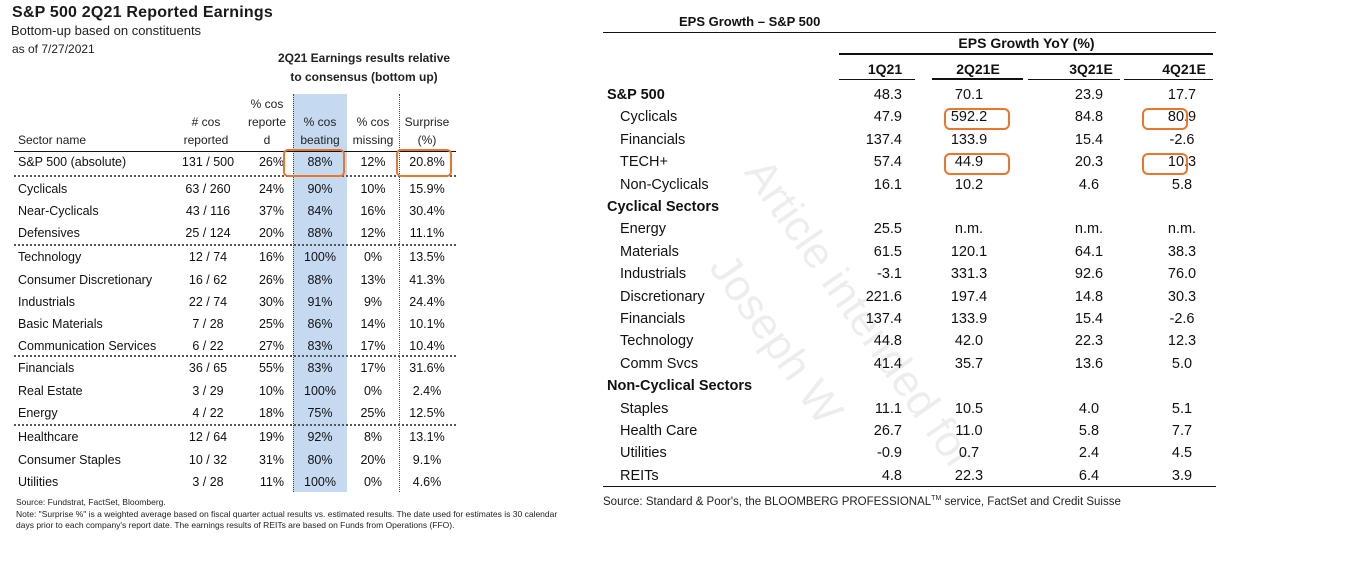  What do you see at coordinates (427, 437) in the screenshot?
I see `surprise-pct: 13.1%` at bounding box center [427, 437].